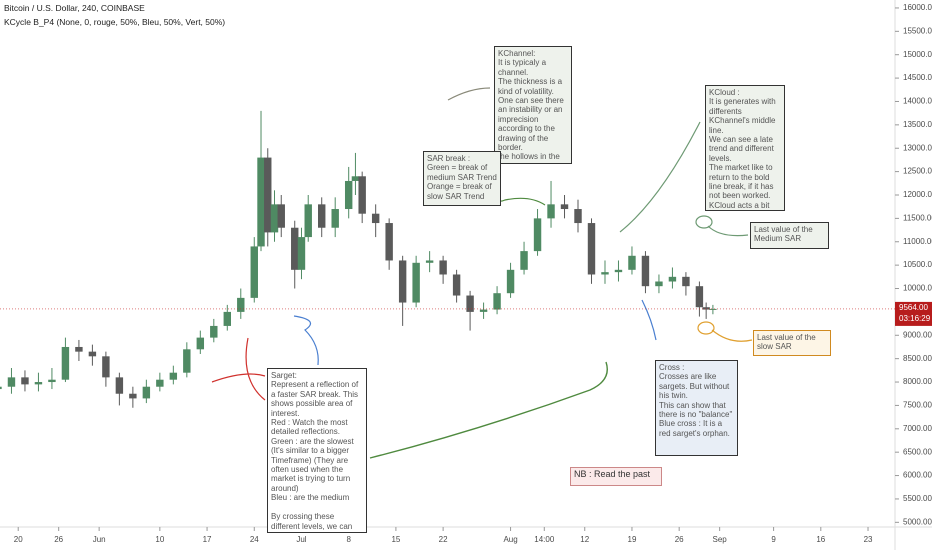  I want to click on x-tick-label: 15, so click(395, 539).